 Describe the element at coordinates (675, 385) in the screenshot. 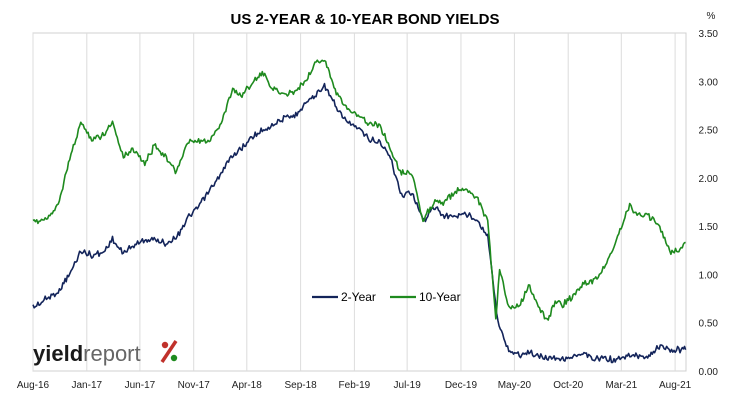

I see `x-tick-label: Aug-21` at that location.